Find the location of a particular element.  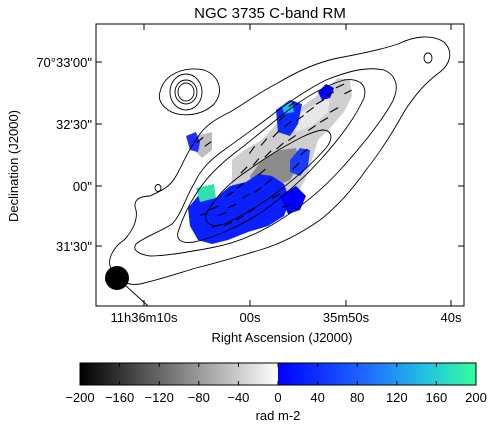

field-vectors is located at coordinates (274, 156).